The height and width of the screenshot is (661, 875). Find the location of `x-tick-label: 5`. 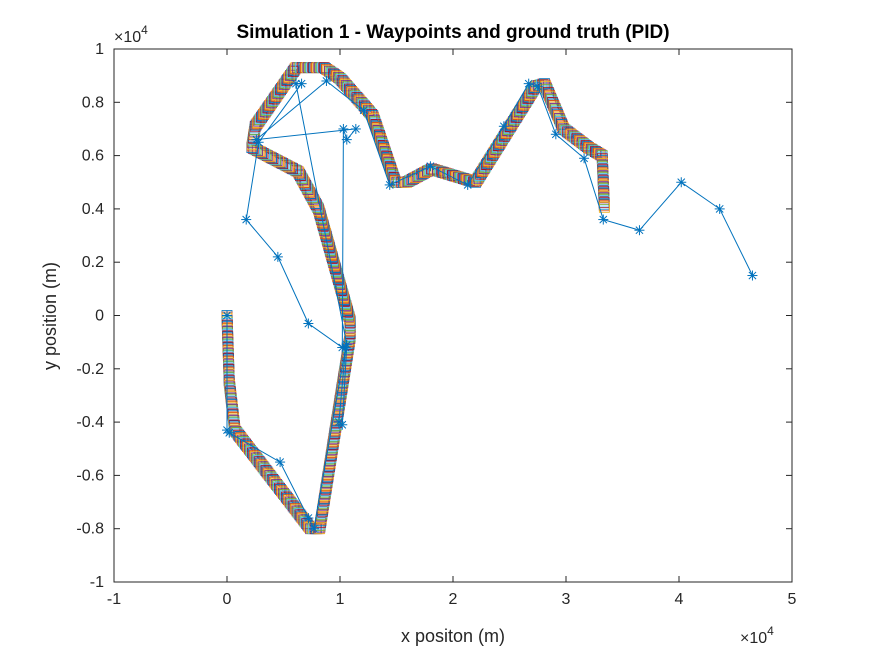

x-tick-label: 5 is located at coordinates (792, 599).